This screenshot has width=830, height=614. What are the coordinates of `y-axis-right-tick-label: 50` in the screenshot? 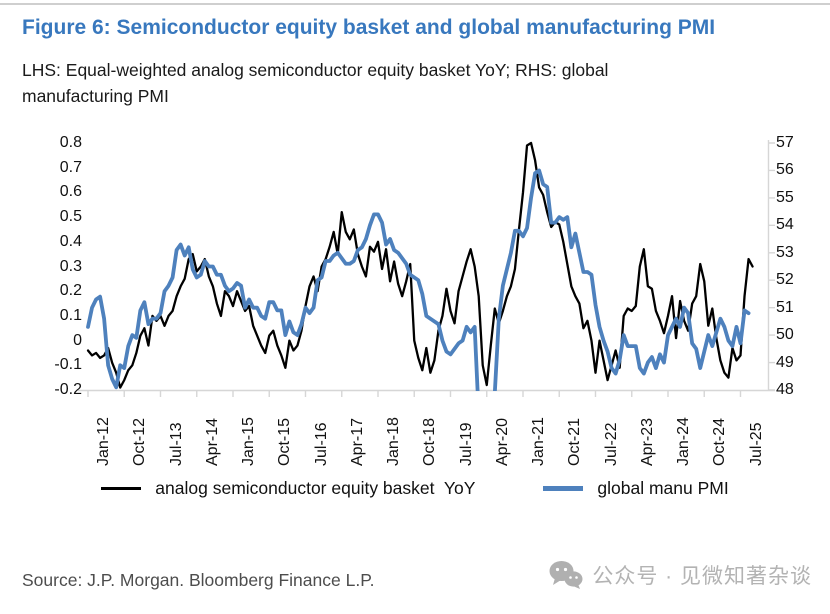 It's located at (785, 335).